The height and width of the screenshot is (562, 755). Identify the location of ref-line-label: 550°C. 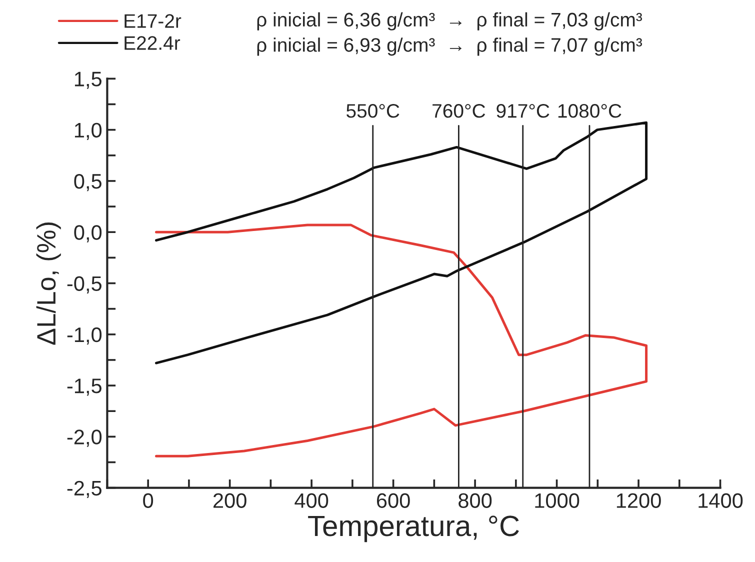
(373, 111).